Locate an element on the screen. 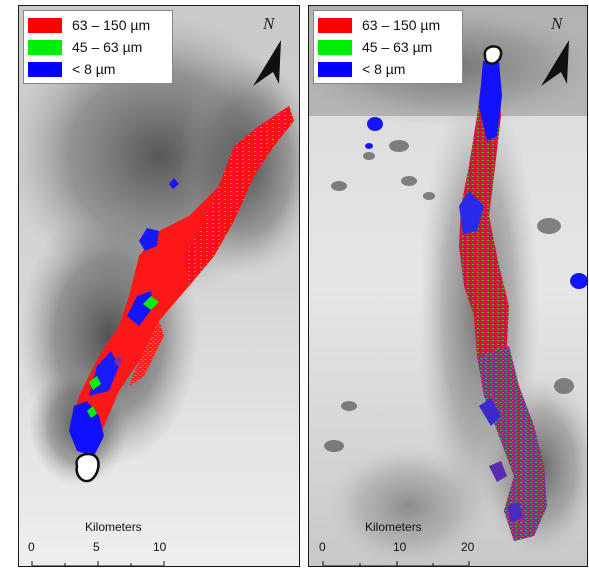  legend-right: 63 – 150 µm 45 – 63 µm < 8 µm is located at coordinates (388, 47).